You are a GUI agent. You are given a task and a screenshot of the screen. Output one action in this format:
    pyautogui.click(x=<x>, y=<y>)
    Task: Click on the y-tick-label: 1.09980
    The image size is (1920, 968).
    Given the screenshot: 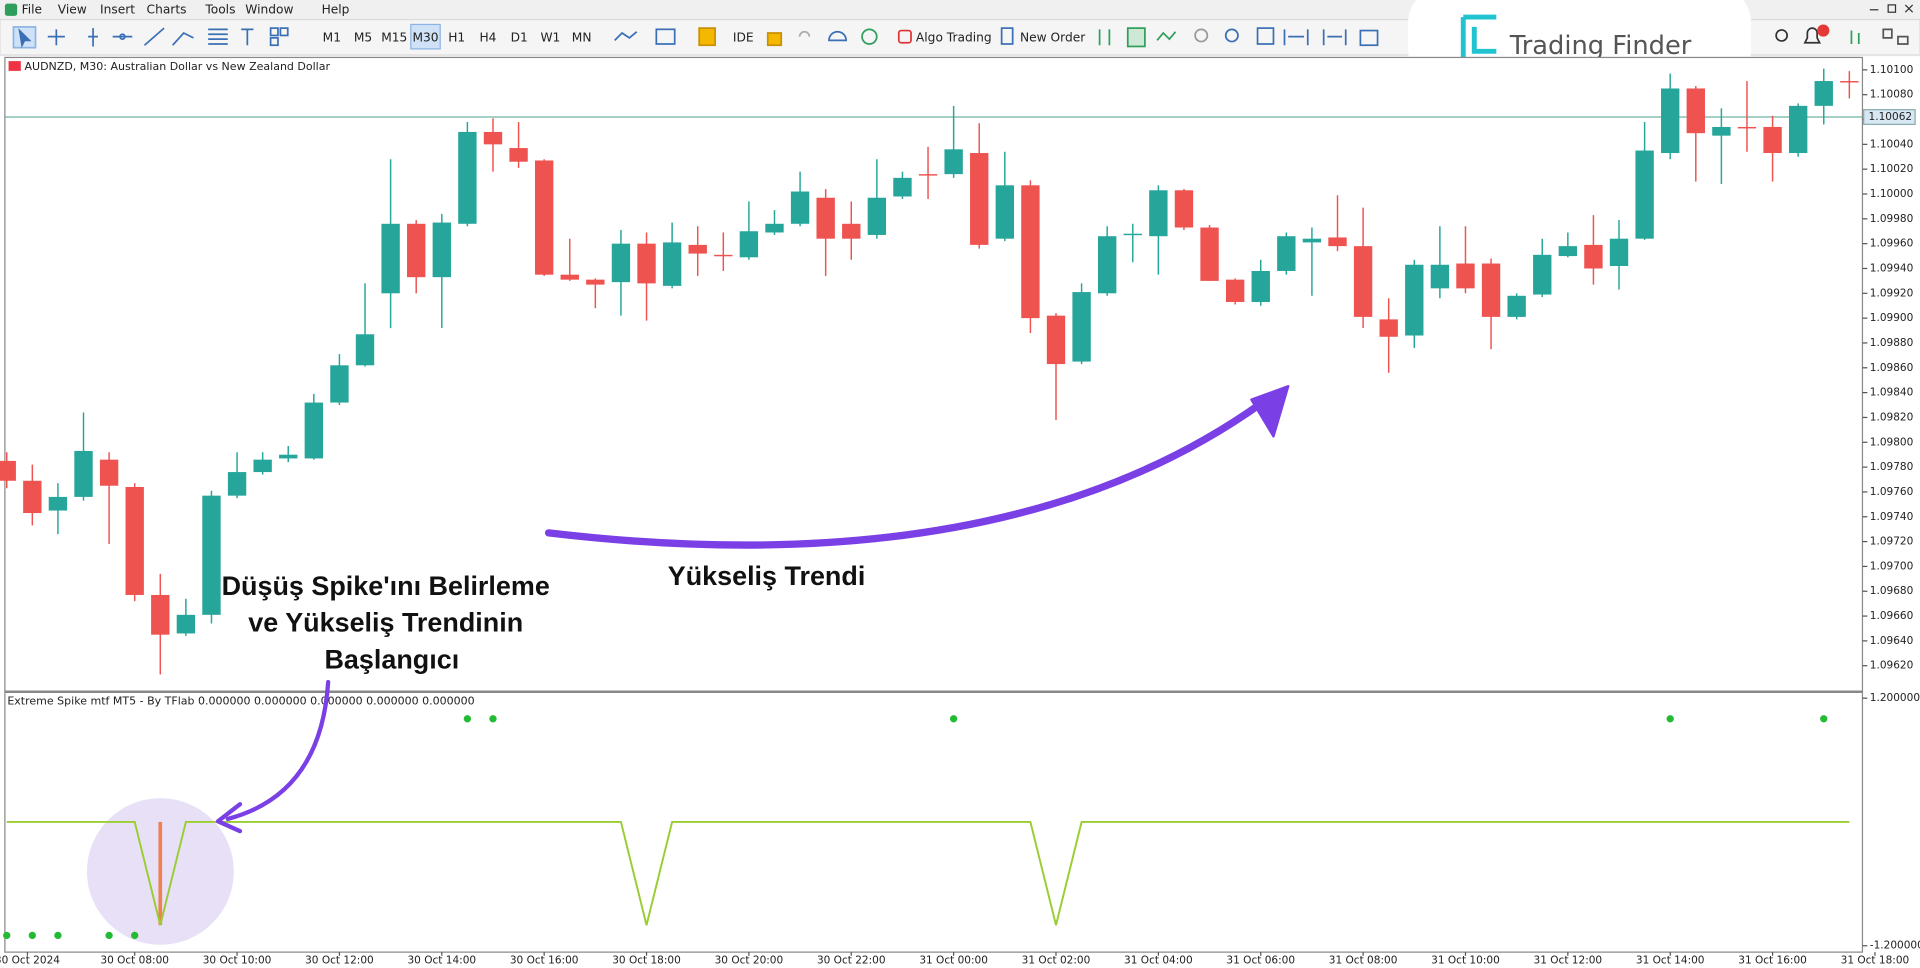 What is the action you would take?
    pyautogui.click(x=1892, y=219)
    